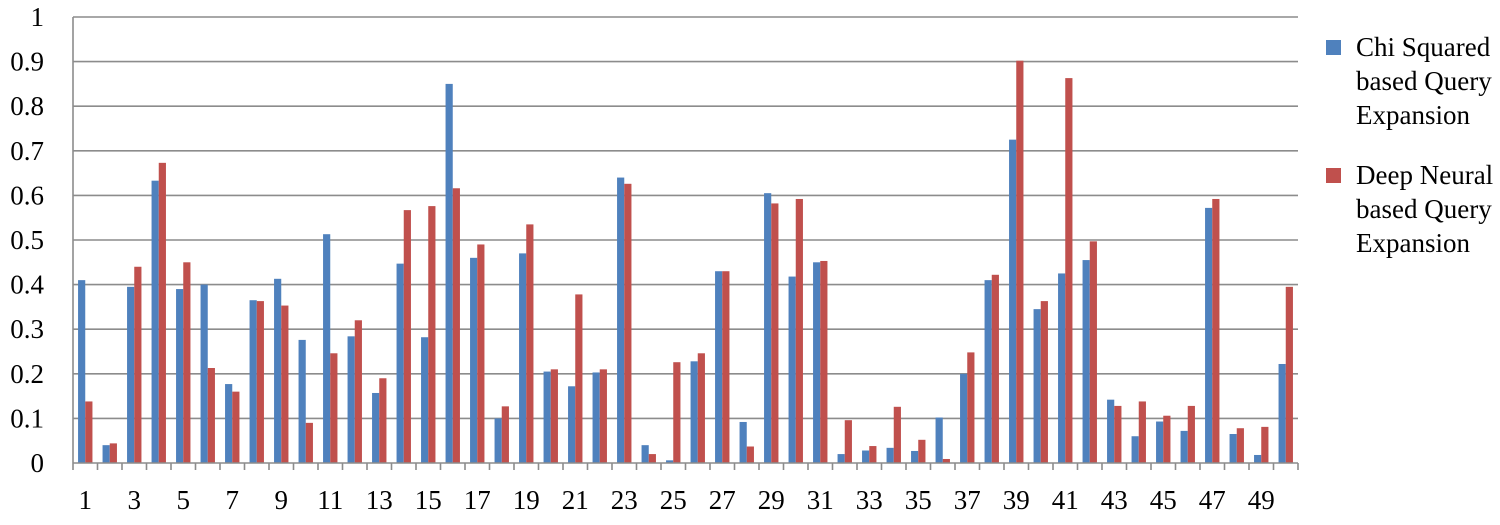  What do you see at coordinates (27, 151) in the screenshot?
I see `y-tick-label: 0.7` at bounding box center [27, 151].